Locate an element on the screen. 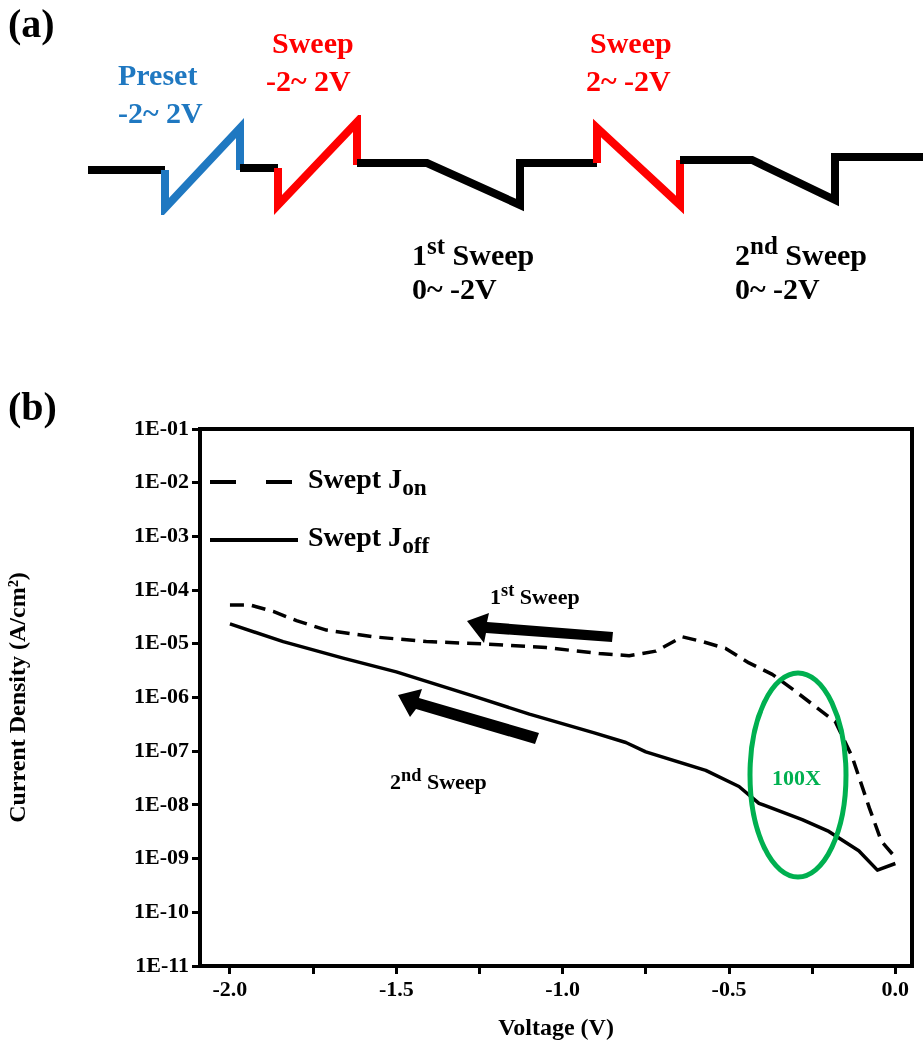 The width and height of the screenshot is (923, 1043). y-tick-label: 1E-07 is located at coordinates (161, 749).